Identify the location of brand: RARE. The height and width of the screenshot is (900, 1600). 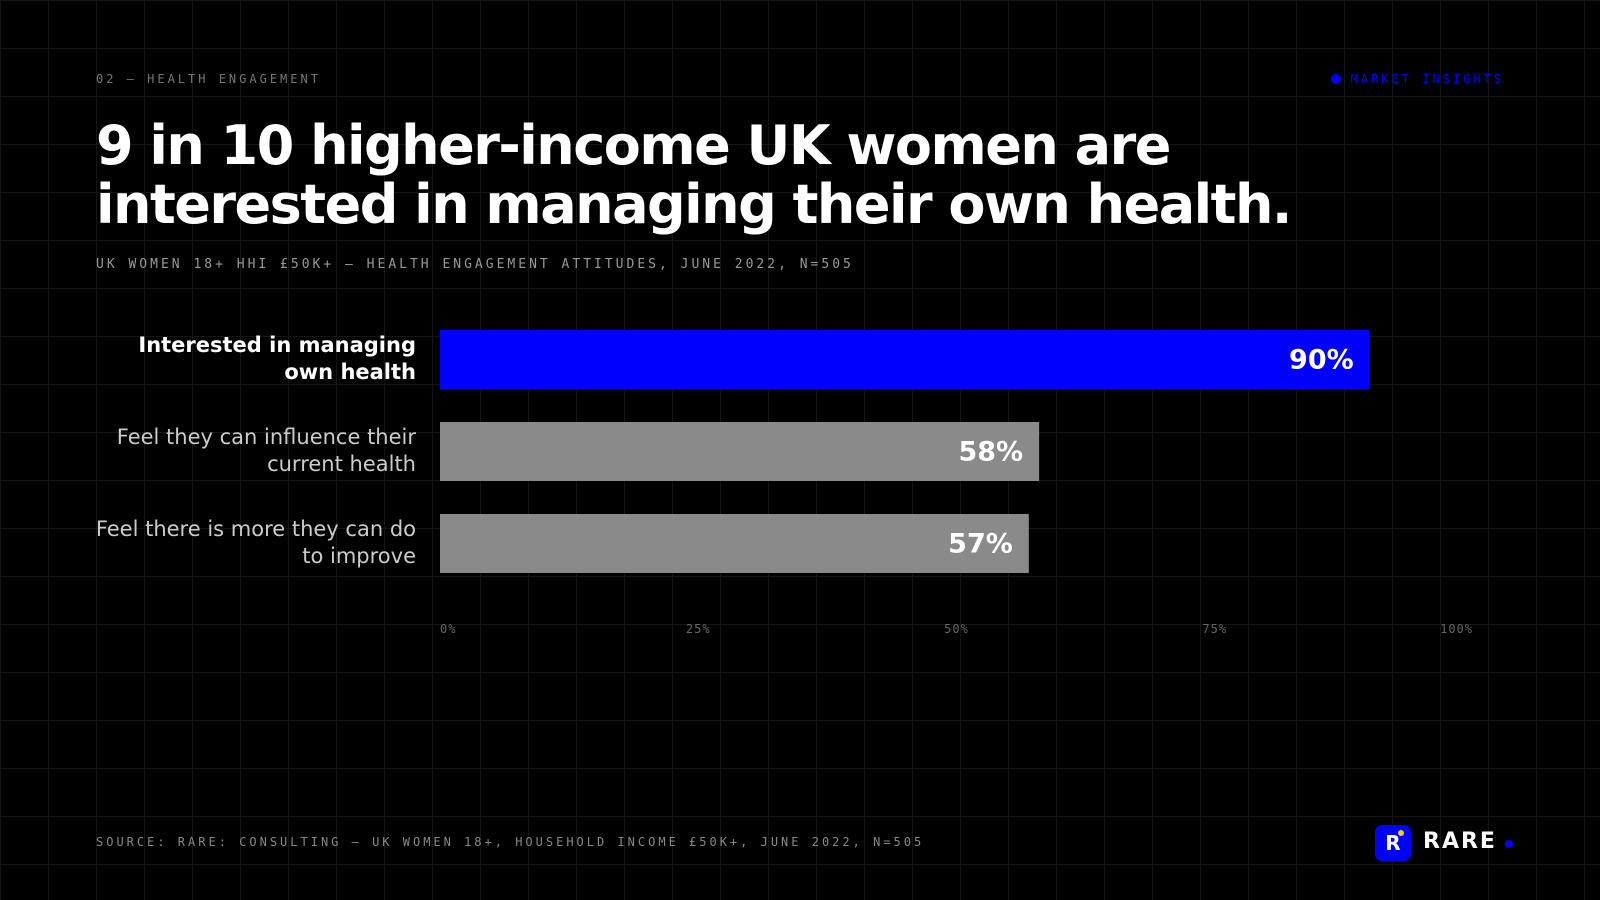
(1468, 841).